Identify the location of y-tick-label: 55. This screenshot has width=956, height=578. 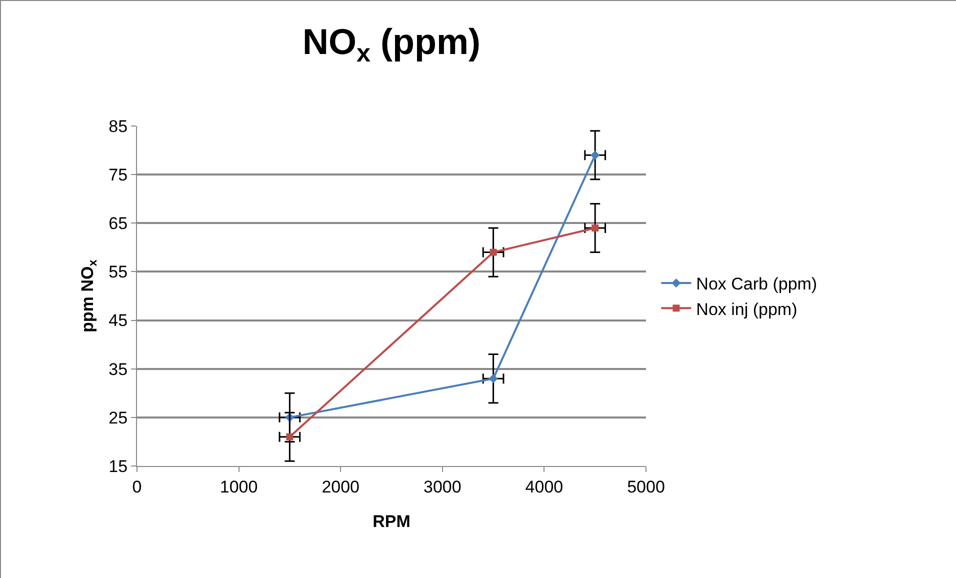
(118, 272).